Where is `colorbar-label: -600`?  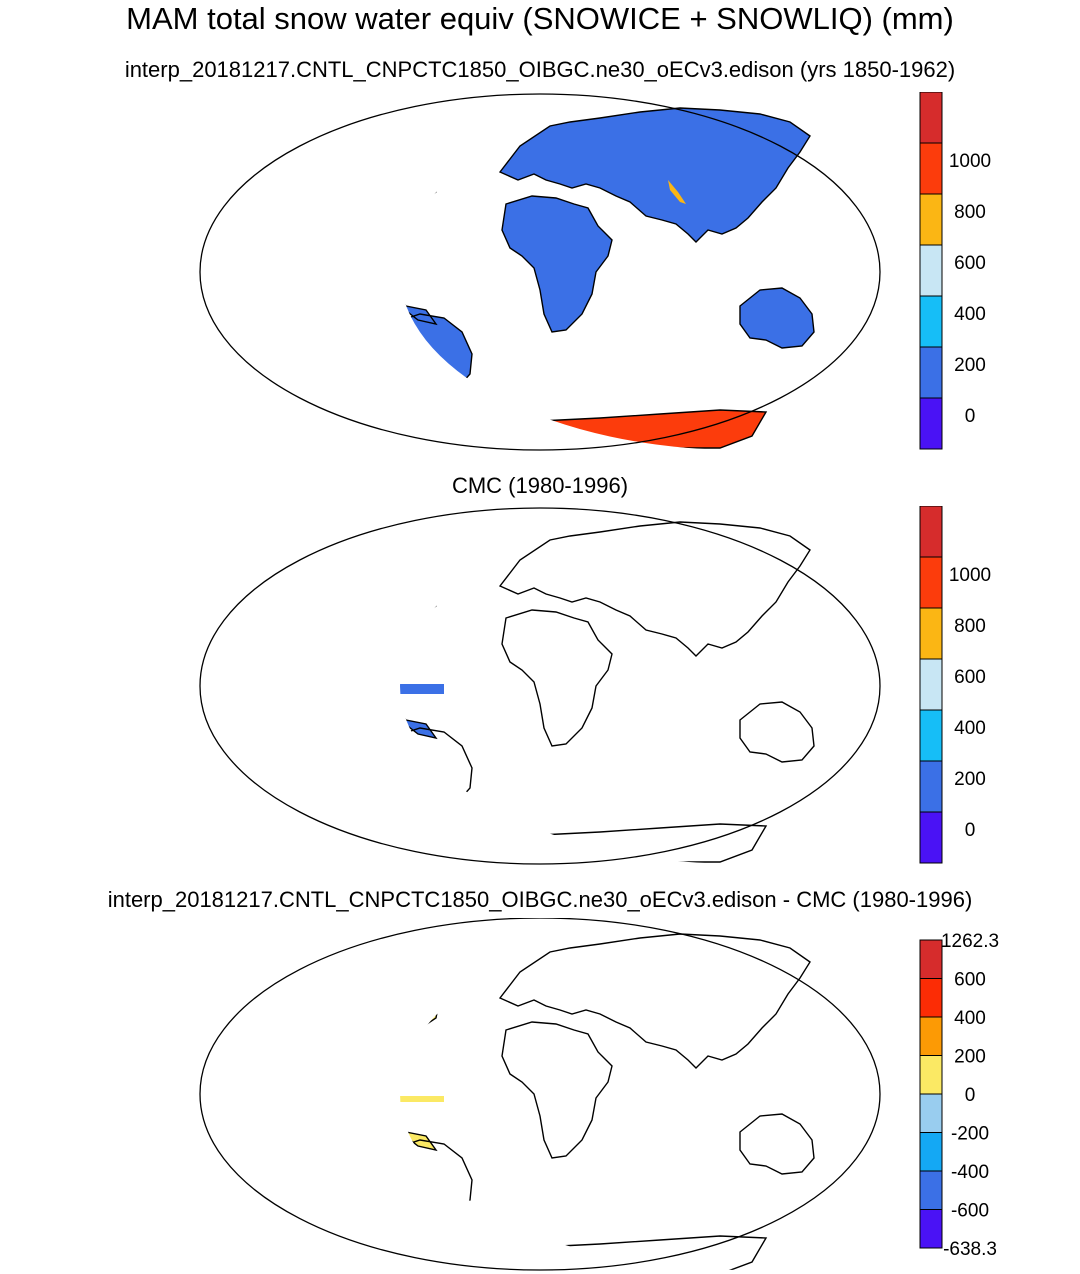 colorbar-label: -600 is located at coordinates (970, 1211).